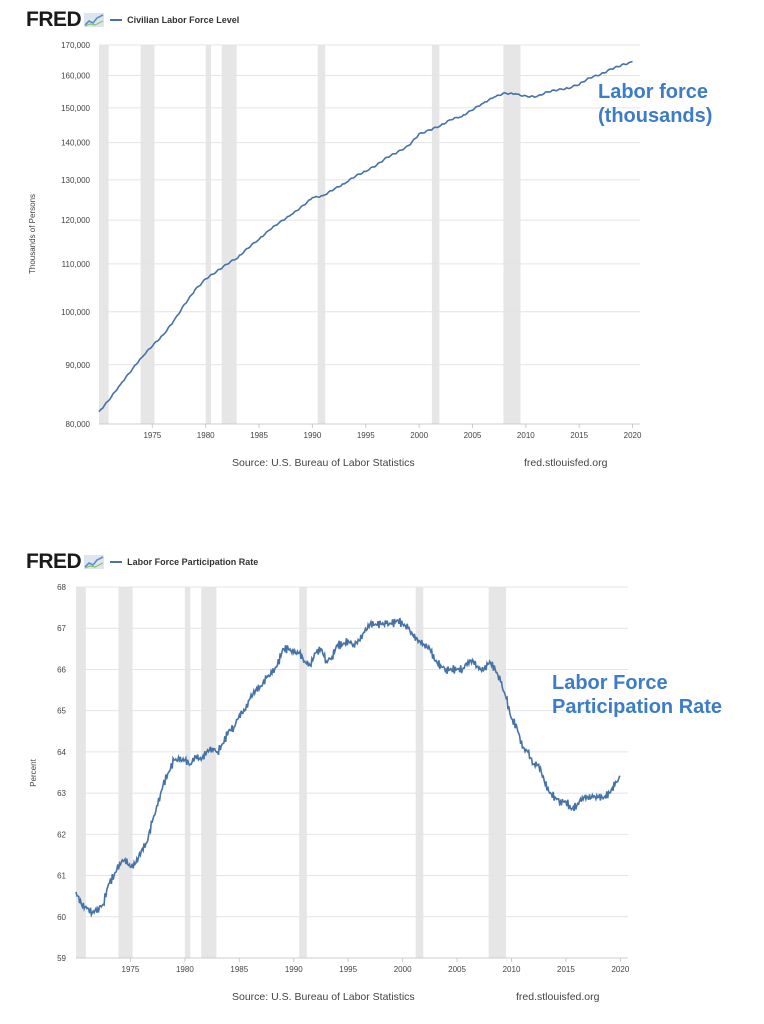  What do you see at coordinates (75, 312) in the screenshot?
I see `y-tick-label: 100,000` at bounding box center [75, 312].